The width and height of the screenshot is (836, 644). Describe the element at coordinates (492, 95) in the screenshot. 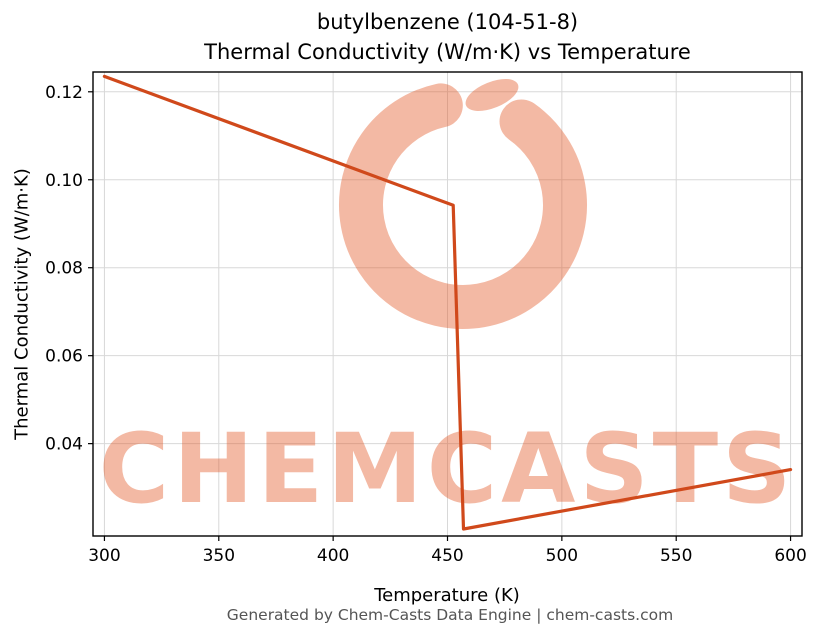

I see `logo-leaf-icon` at that location.